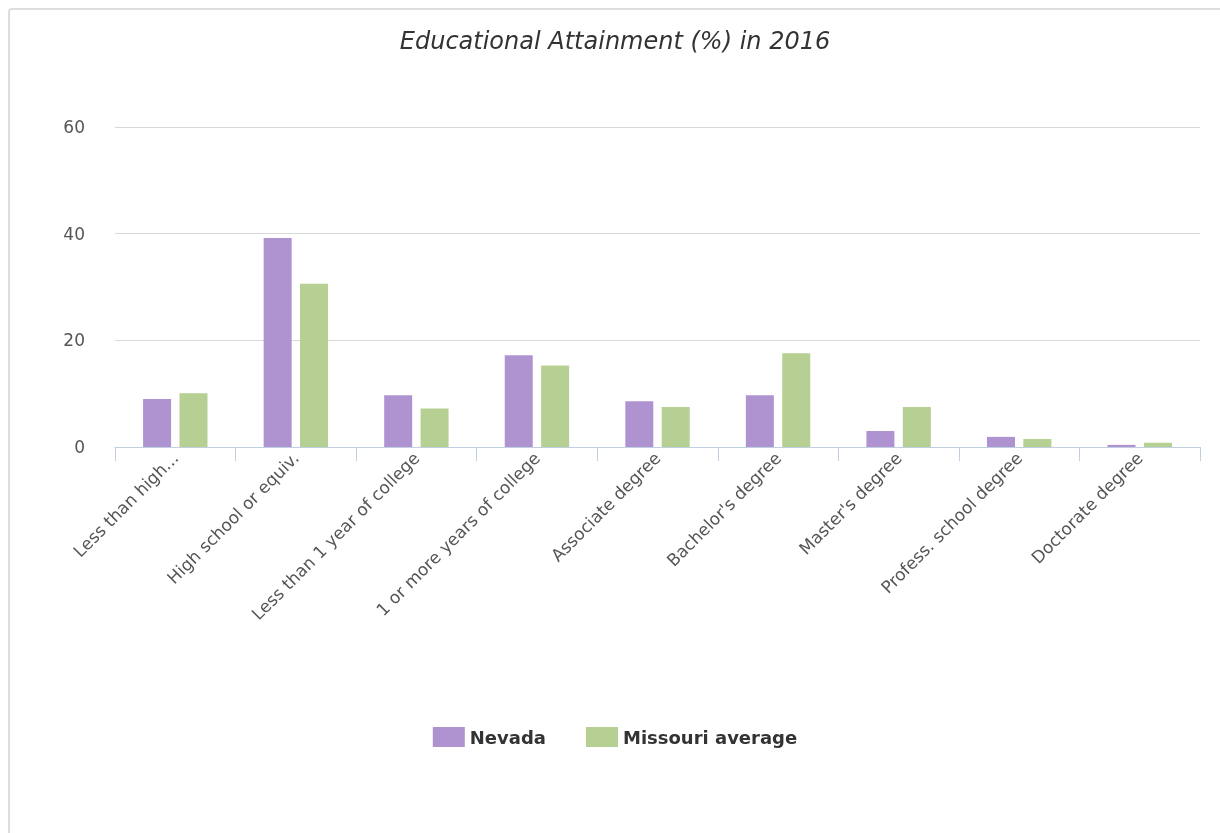  Describe the element at coordinates (507, 737) in the screenshot. I see `legend-label: Nevada` at that location.